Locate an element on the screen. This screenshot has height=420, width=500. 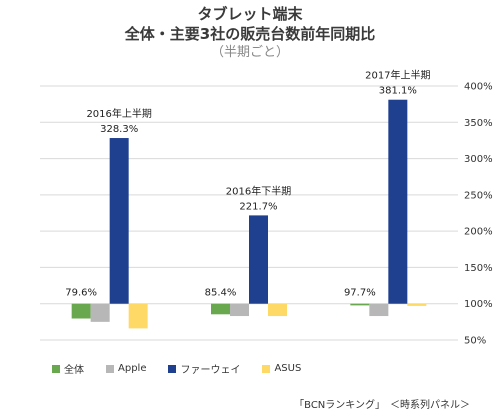
legend-label: ASUS is located at coordinates (288, 368).